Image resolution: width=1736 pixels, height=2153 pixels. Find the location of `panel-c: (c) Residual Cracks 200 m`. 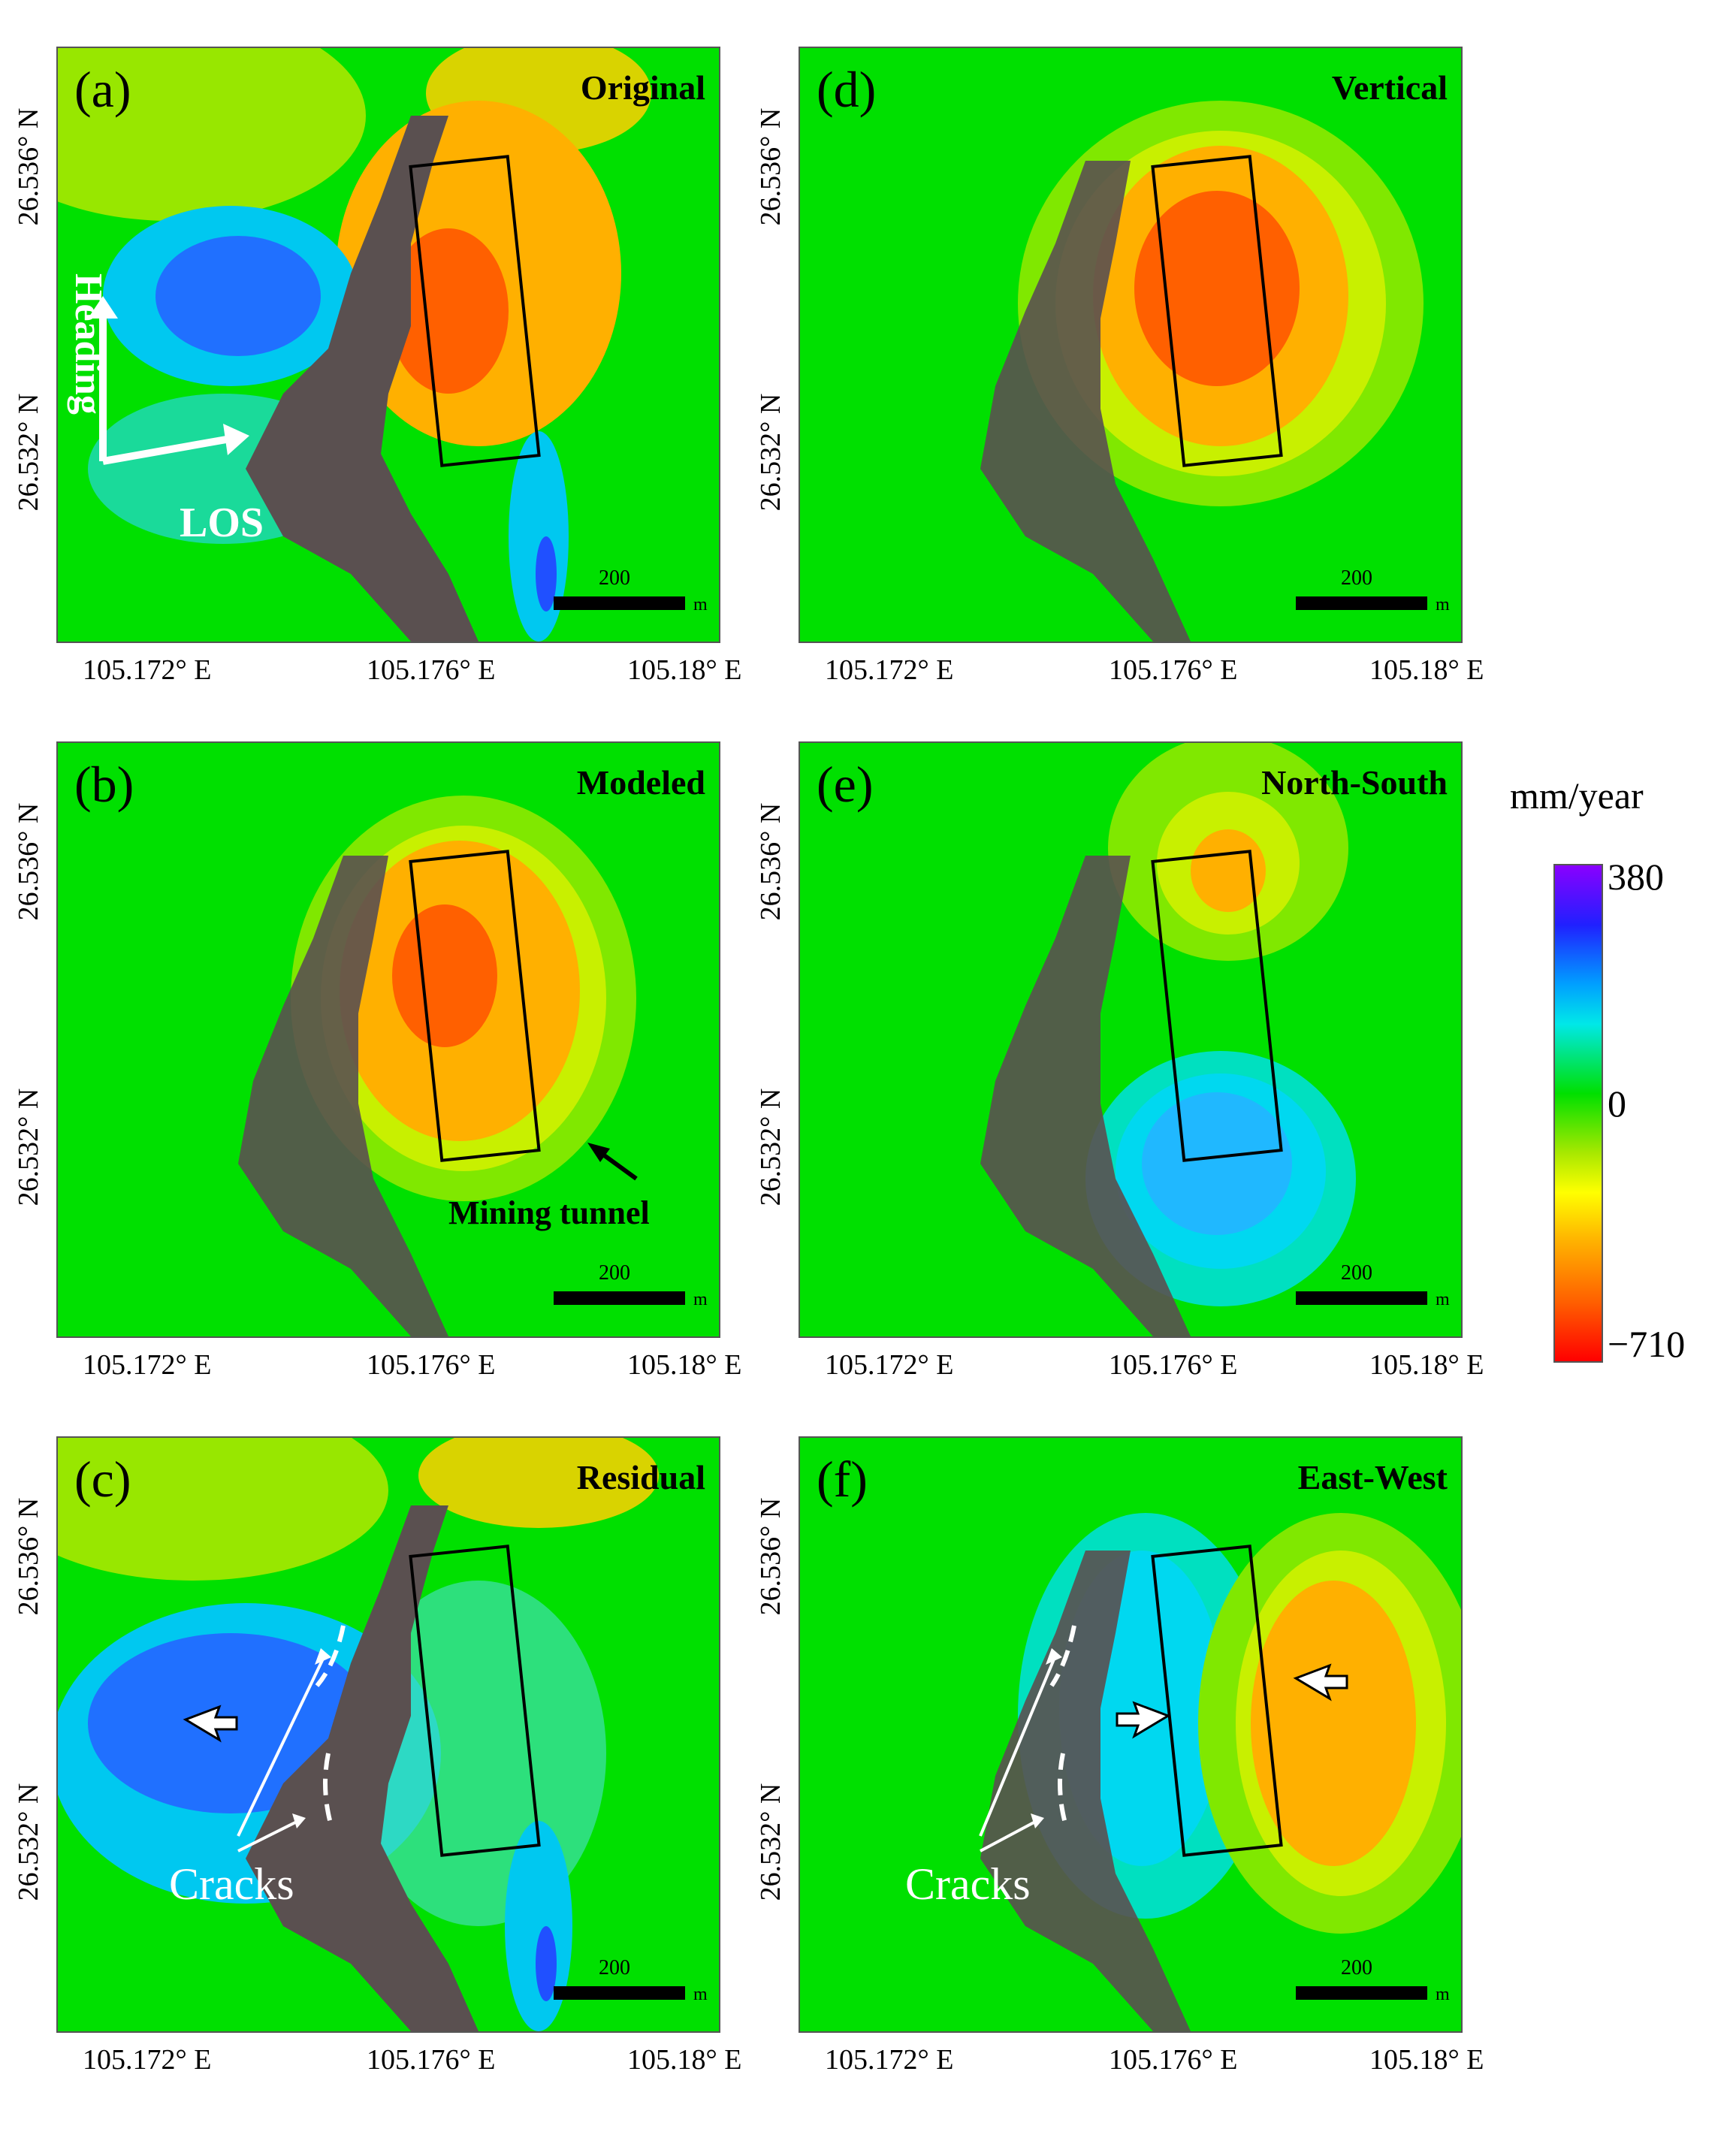

panel-c: (c) Residual Cracks 200 m is located at coordinates (388, 1734).